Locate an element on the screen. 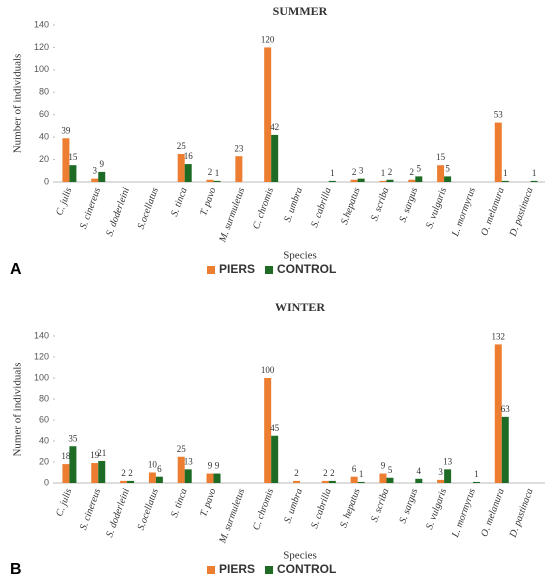  value-label: 6 is located at coordinates (159, 469).